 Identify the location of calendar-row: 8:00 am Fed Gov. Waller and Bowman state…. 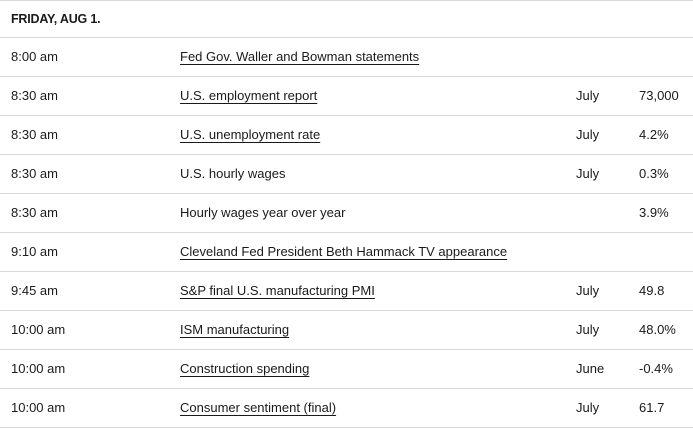
(346, 57).